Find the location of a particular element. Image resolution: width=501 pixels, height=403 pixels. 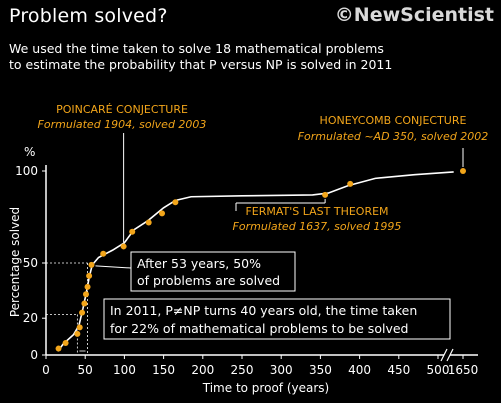

honeycomb-subtitle: Formulated ~AD 350, solved 2002 is located at coordinates (393, 136).